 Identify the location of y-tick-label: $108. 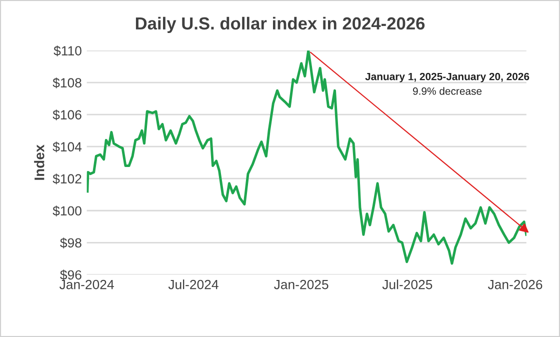
(67, 83).